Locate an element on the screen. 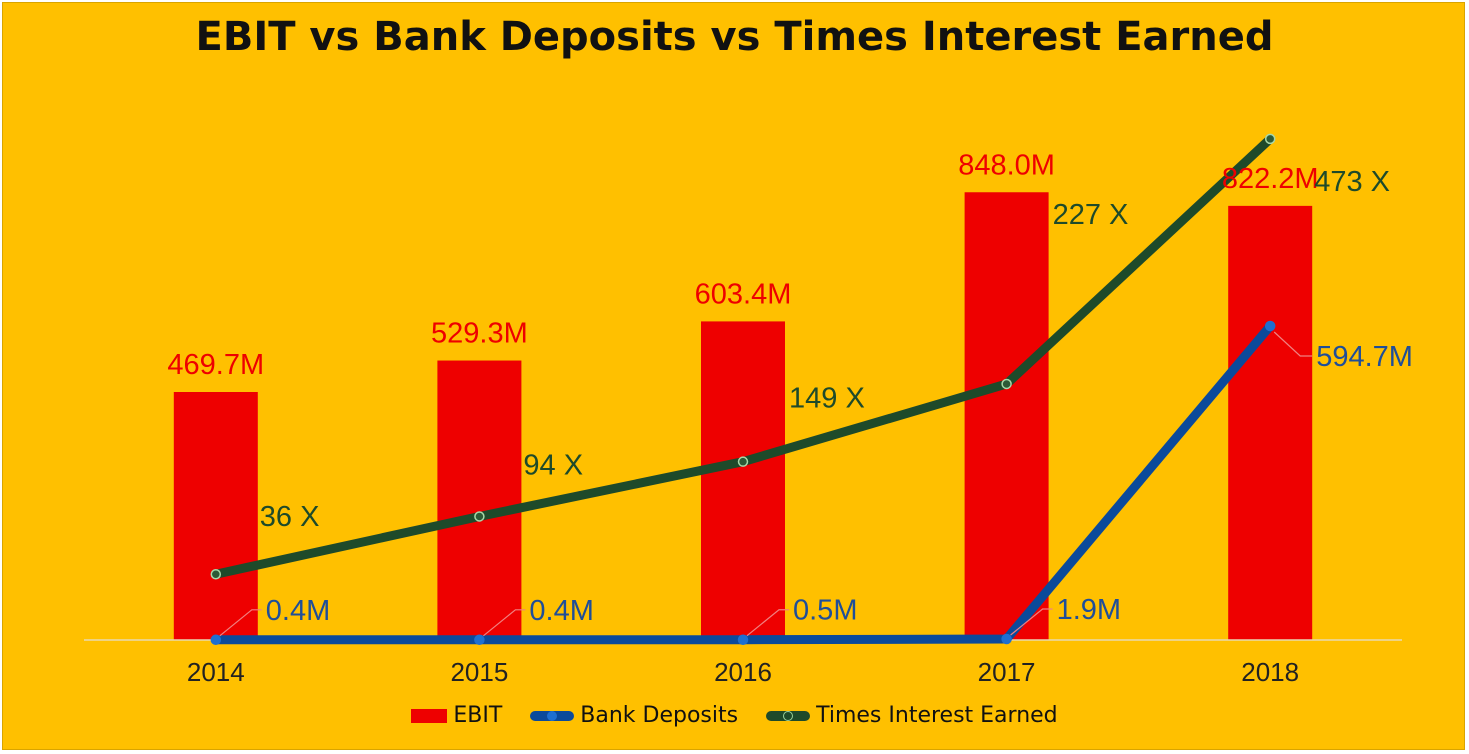 The image size is (1469, 754). data-label-bank-deposits-2017: 1.9M is located at coordinates (1089, 610).